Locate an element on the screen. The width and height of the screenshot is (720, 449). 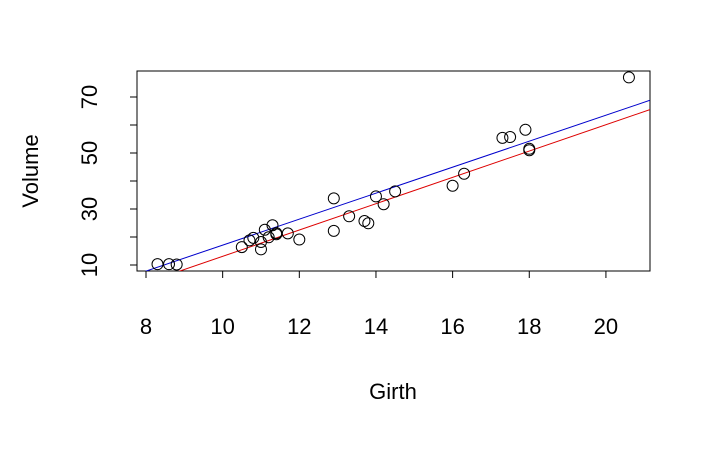
x-tick-label: 14 is located at coordinates (376, 326).